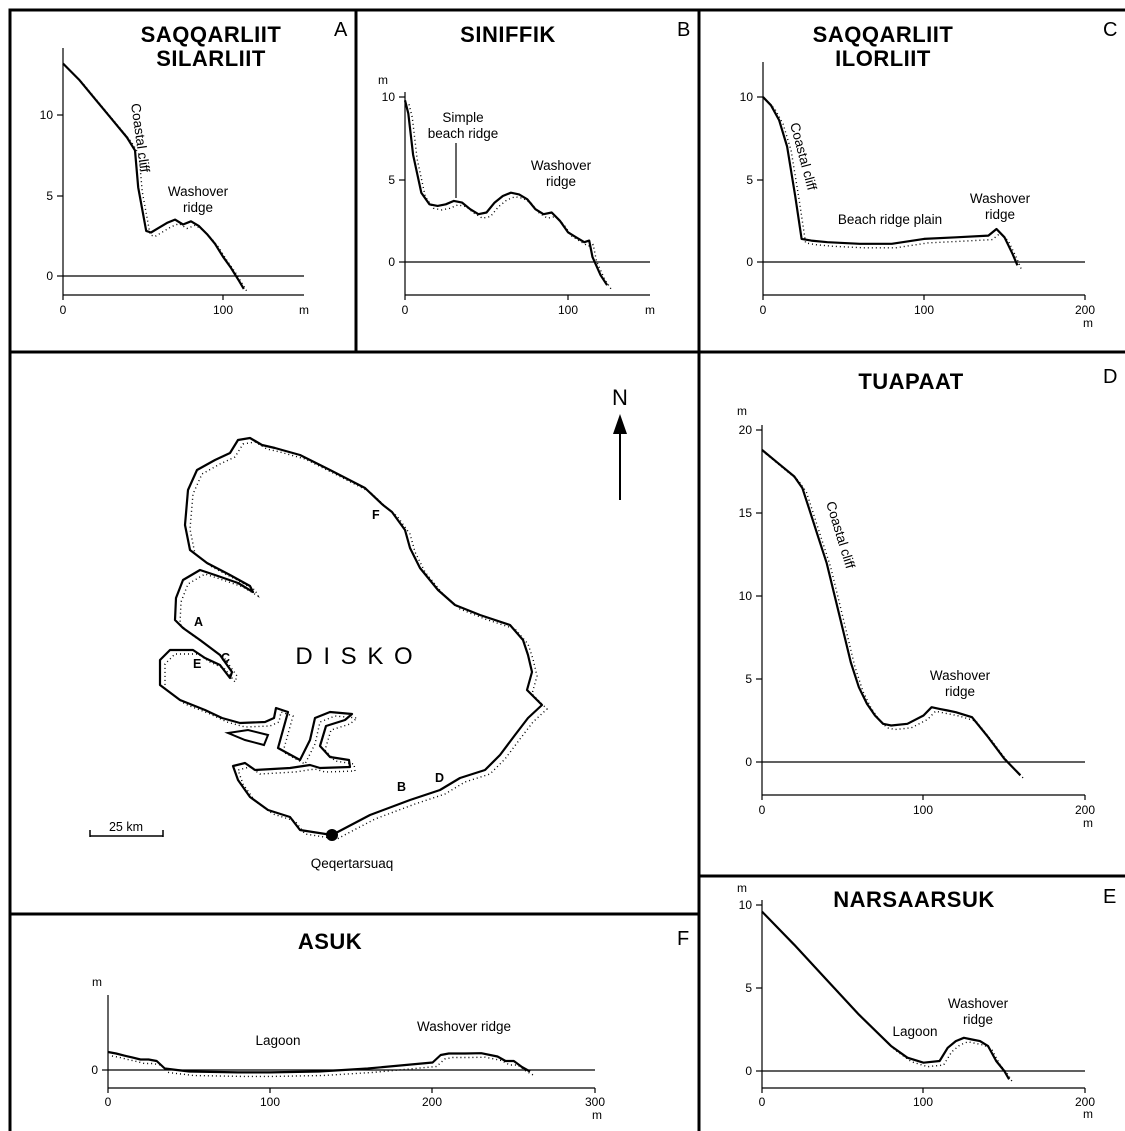 The width and height of the screenshot is (1125, 1131). What do you see at coordinates (890, 219) in the screenshot?
I see `panel-c-label-beach-ridge-plain: Beach ridge plain` at bounding box center [890, 219].